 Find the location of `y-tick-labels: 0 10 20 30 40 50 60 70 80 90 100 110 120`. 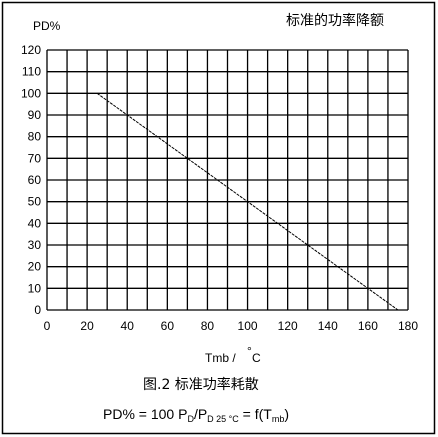

y-tick-labels: 0 10 20 30 40 50 60 70 80 90 100 110 120 is located at coordinates (31, 180).